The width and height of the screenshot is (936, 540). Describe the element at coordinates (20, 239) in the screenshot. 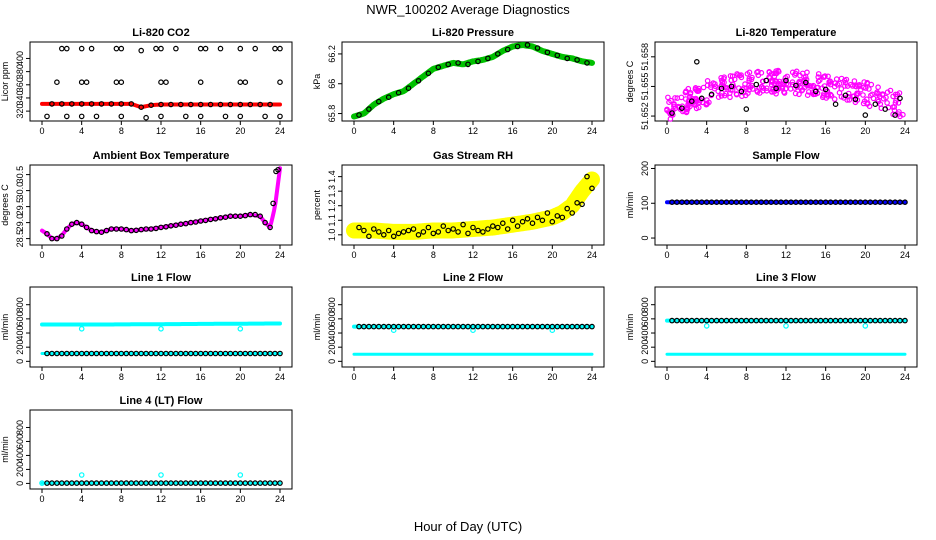

I see `y-tick-label: 28.5` at that location.